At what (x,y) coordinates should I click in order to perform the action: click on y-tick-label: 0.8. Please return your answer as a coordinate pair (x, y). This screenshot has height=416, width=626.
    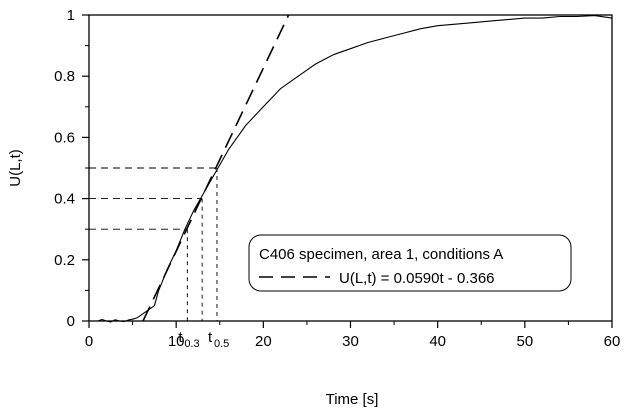
    Looking at the image, I should click on (64, 76).